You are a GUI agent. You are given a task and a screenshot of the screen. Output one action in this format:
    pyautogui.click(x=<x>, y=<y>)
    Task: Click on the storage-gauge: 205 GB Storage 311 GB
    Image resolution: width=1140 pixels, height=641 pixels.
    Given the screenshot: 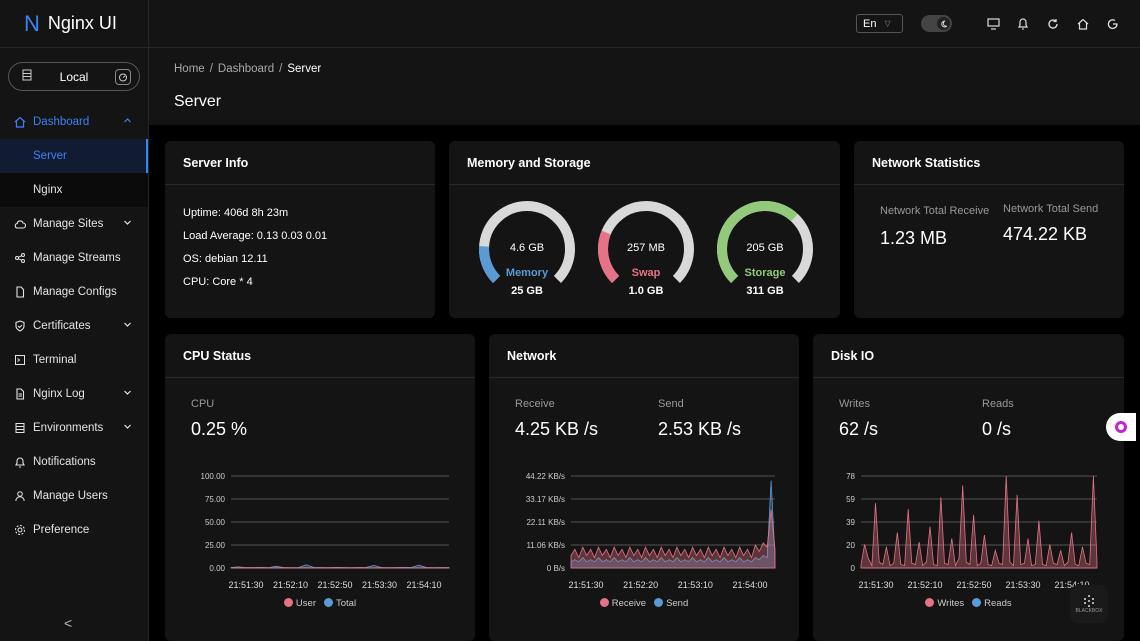 What is the action you would take?
    pyautogui.click(x=765, y=254)
    